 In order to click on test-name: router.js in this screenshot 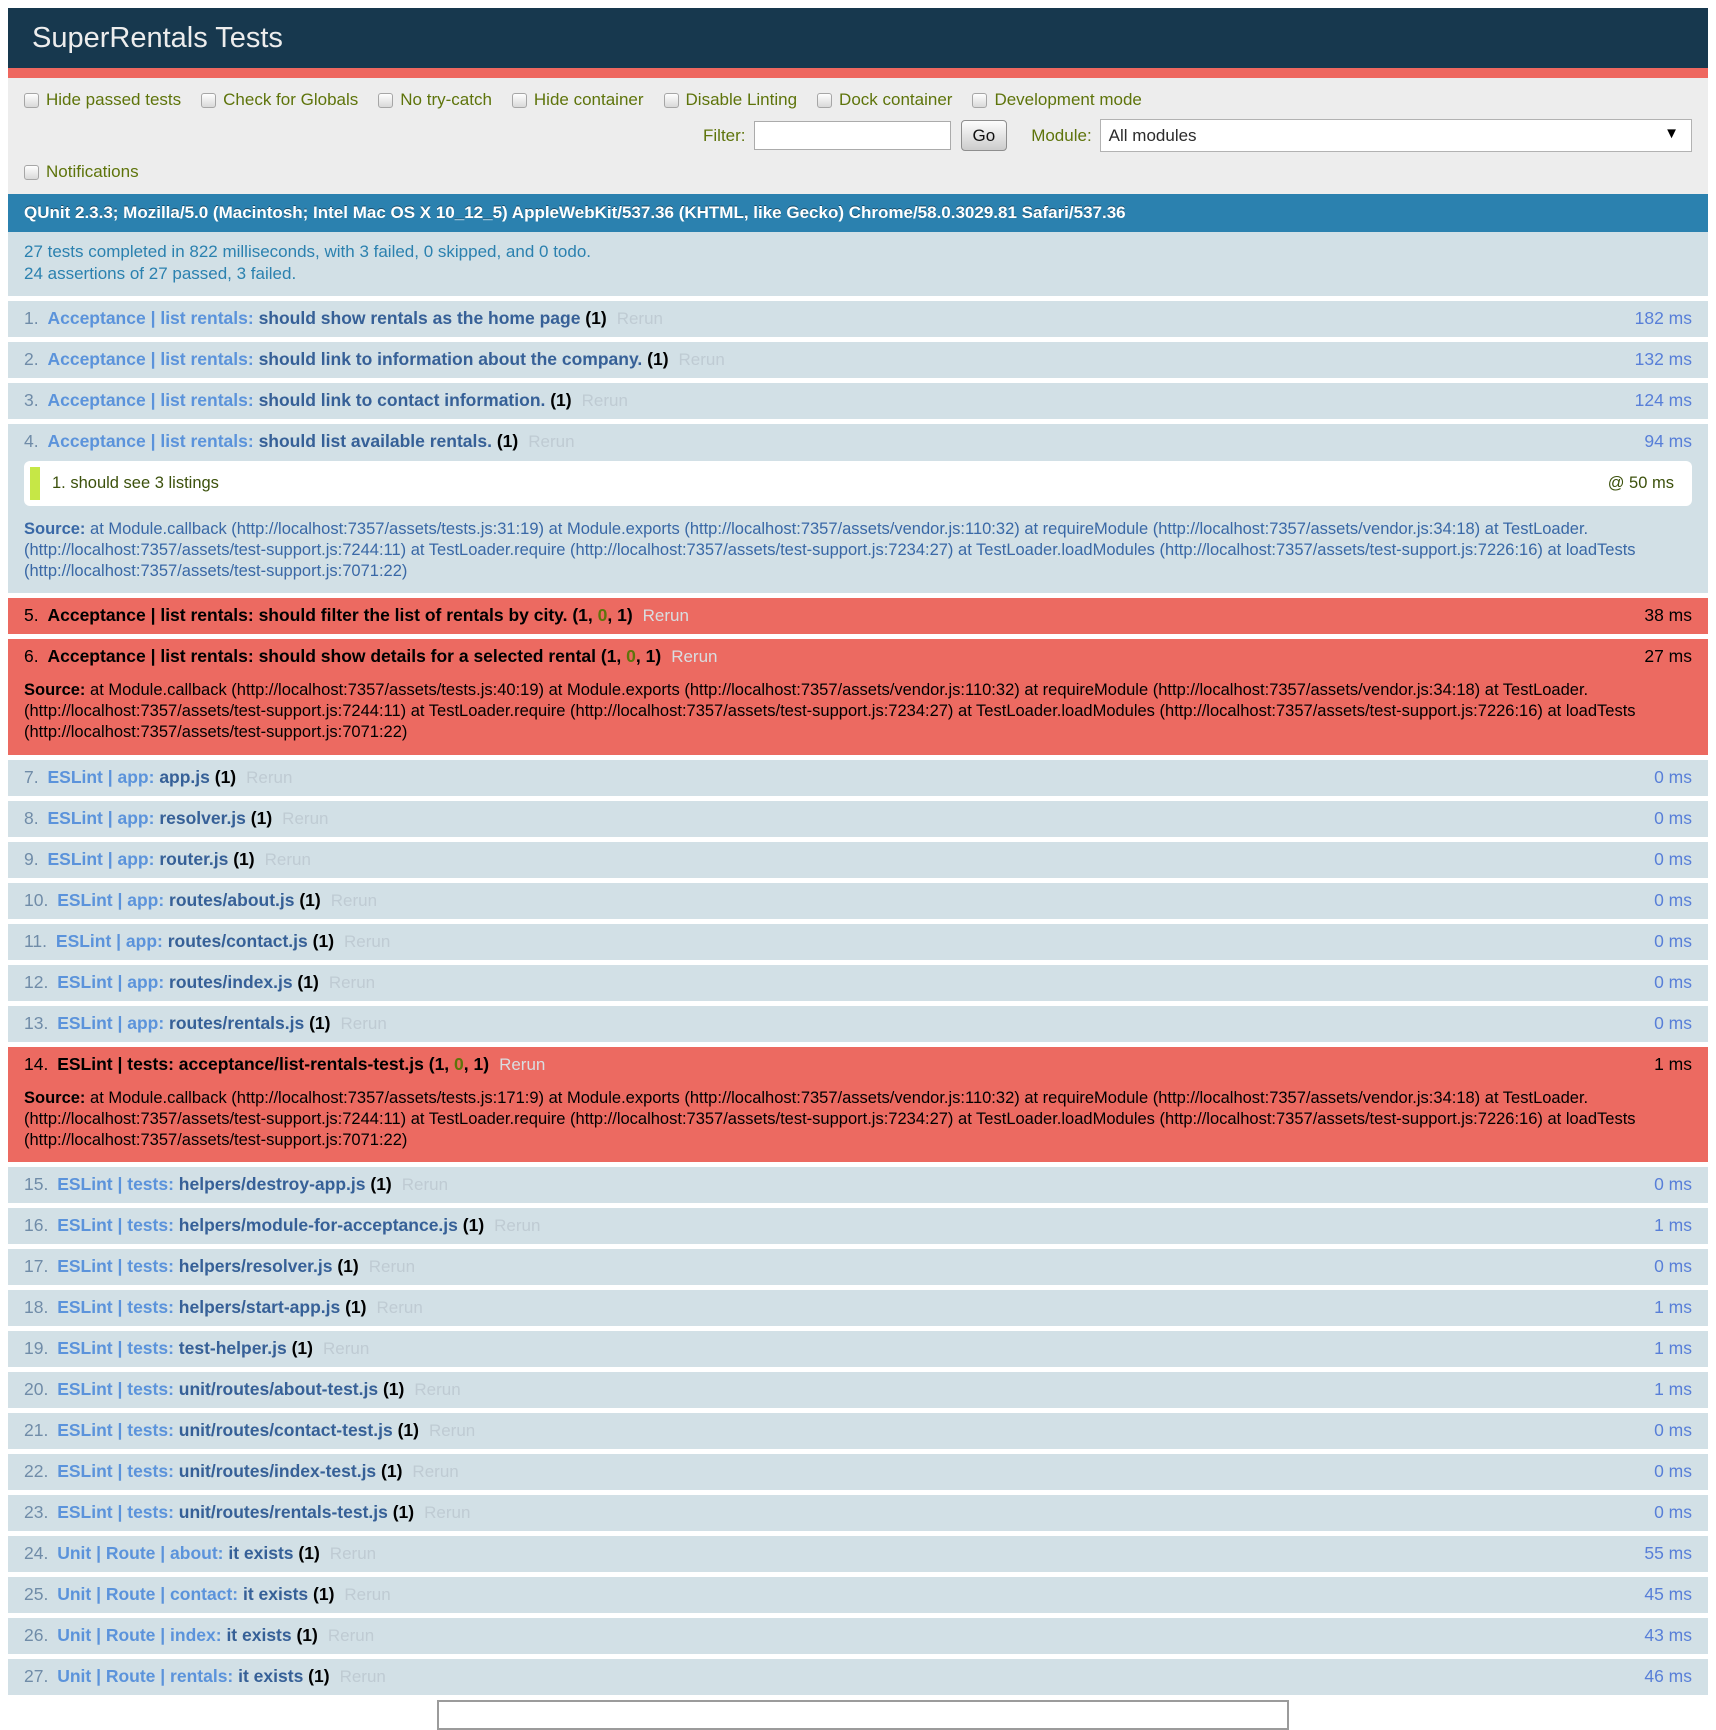, I will do `click(196, 858)`.